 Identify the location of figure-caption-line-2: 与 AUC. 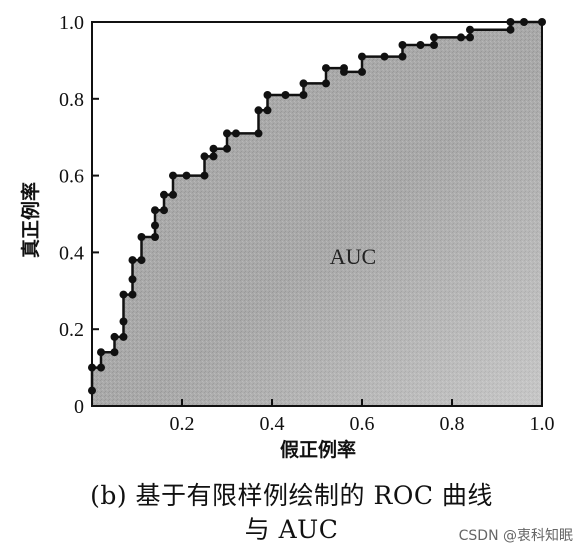
(291, 529).